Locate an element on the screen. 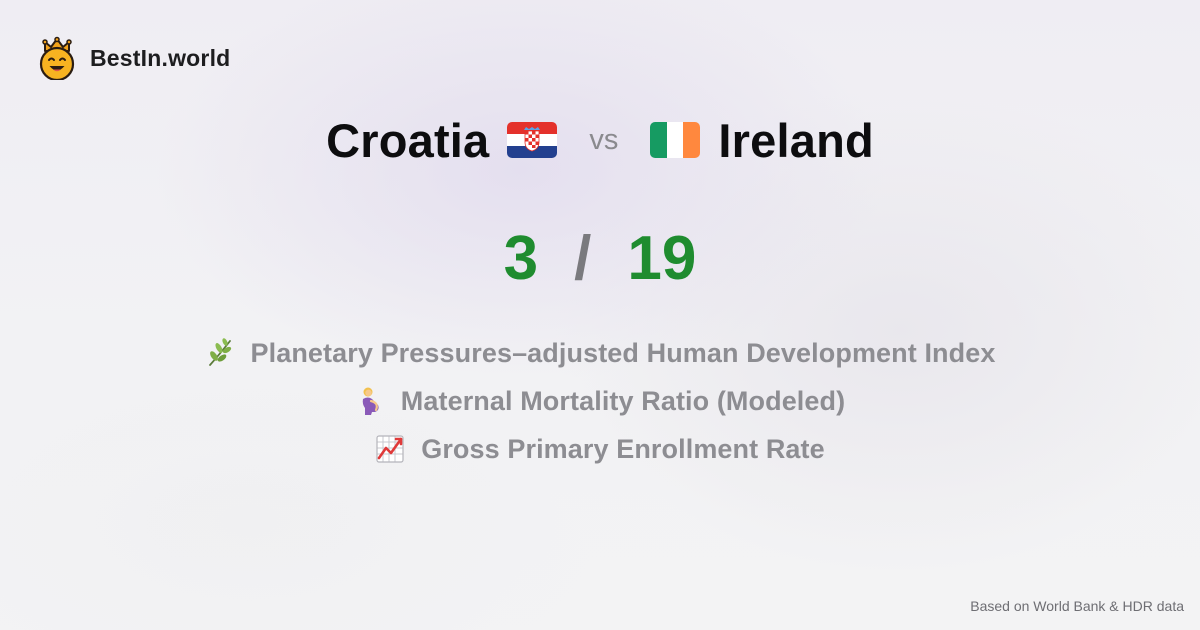 The width and height of the screenshot is (1200, 630). score-summary: 3 / 19 is located at coordinates (600, 258).